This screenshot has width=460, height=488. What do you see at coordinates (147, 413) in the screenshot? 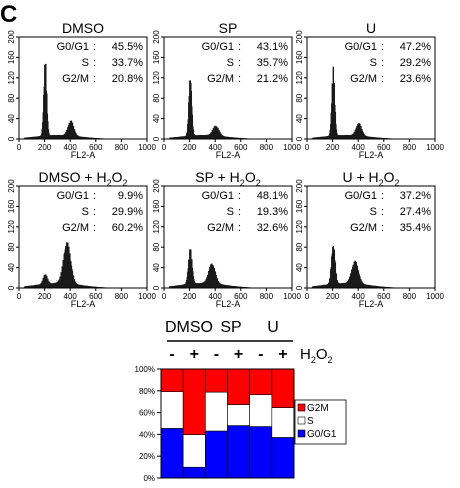
I see `bar-y-tick-label: 60%` at bounding box center [147, 413].